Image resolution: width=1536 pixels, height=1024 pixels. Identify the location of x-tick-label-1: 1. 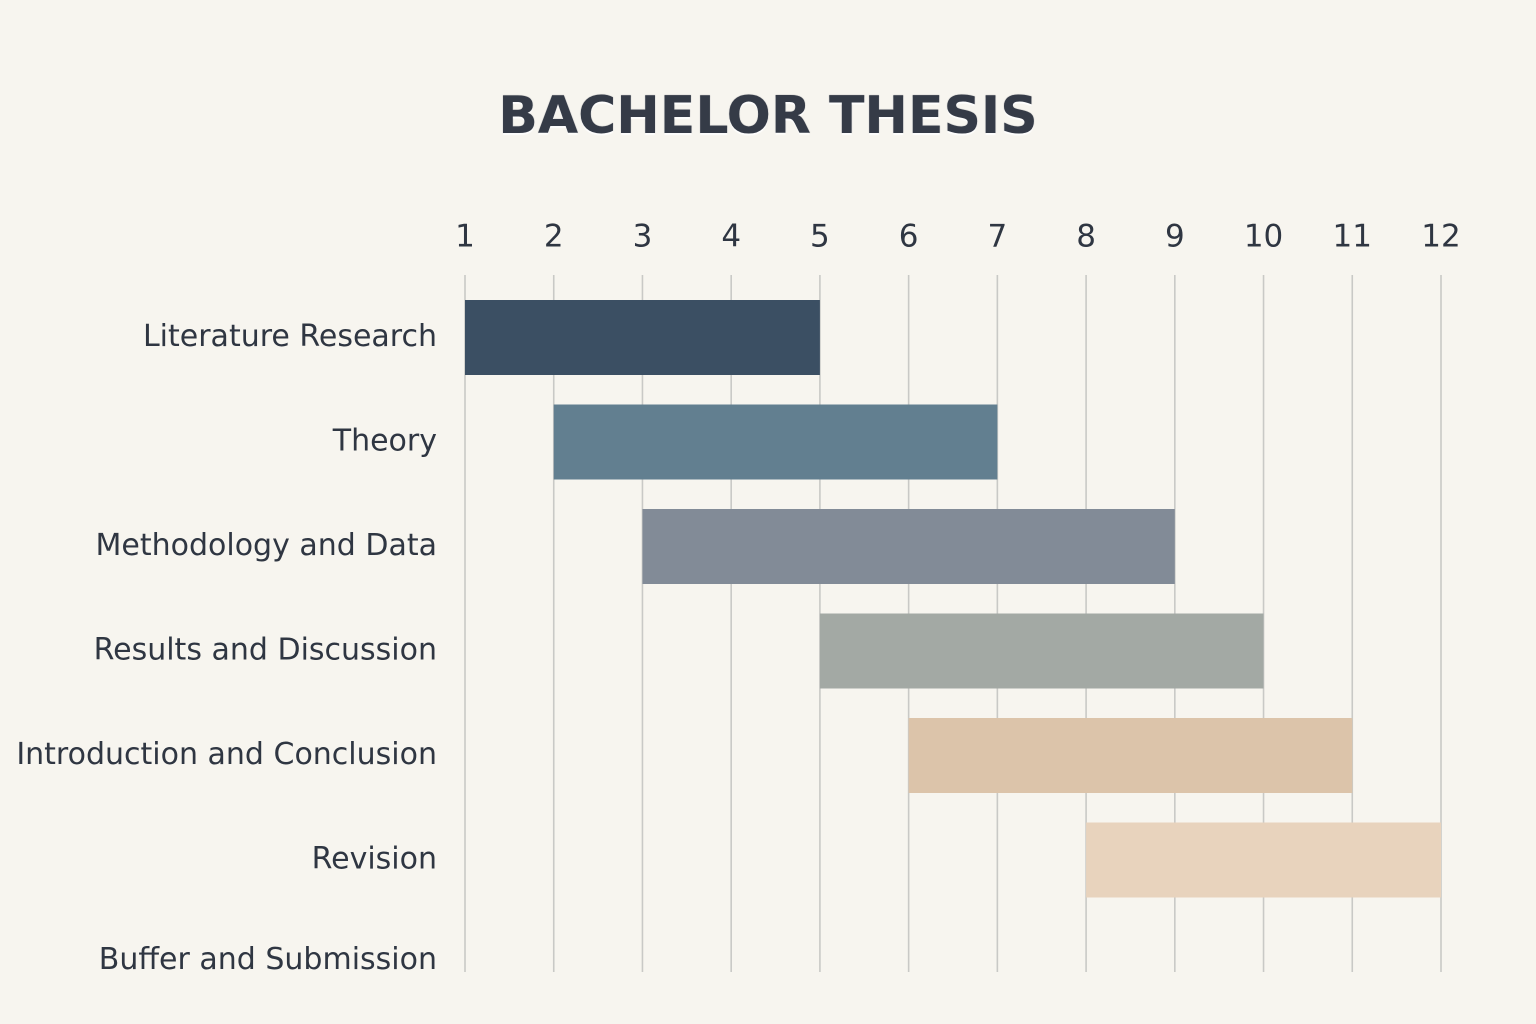
(465, 237).